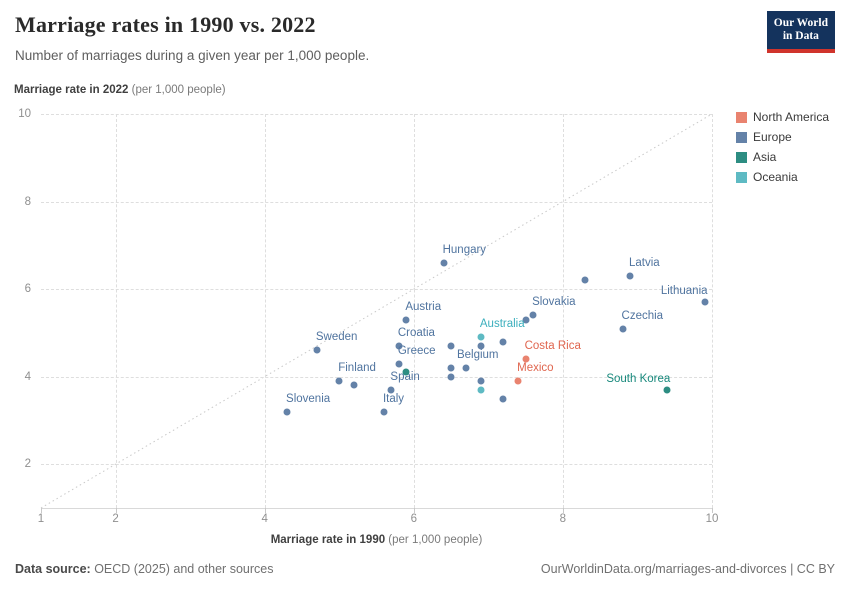  What do you see at coordinates (775, 177) in the screenshot?
I see `legend-label: Oceania` at bounding box center [775, 177].